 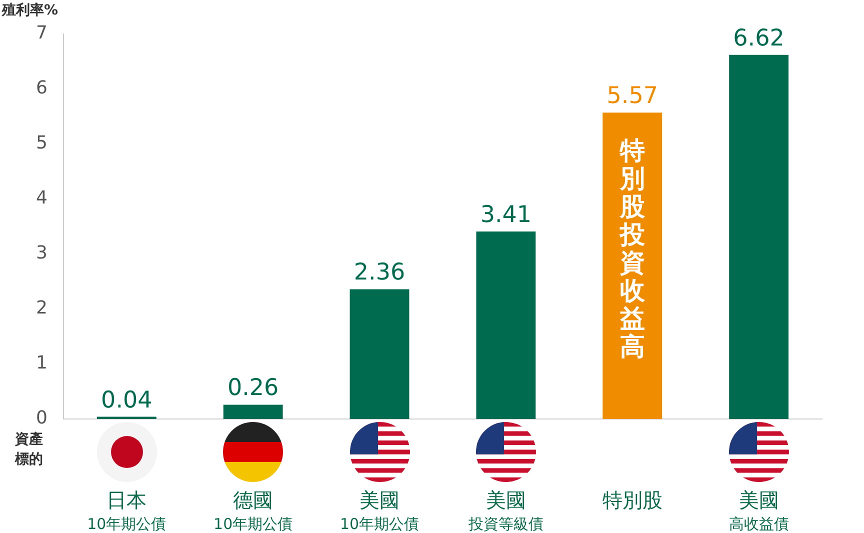 What do you see at coordinates (42, 418) in the screenshot?
I see `y-tick-label: 0` at bounding box center [42, 418].